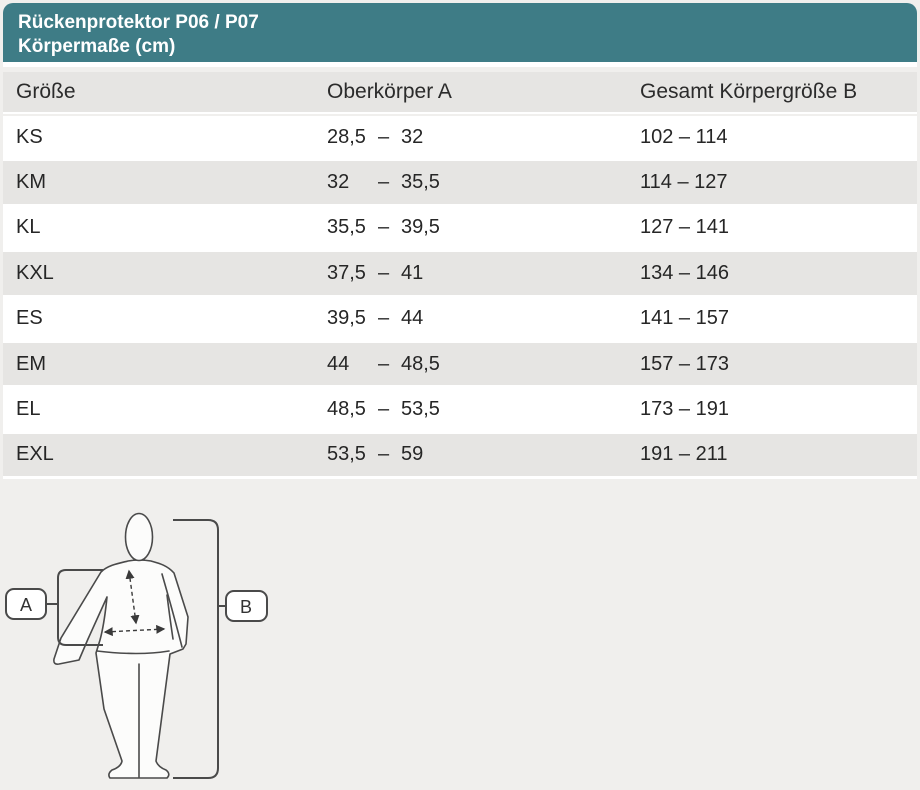 Image resolution: width=920 pixels, height=790 pixels. What do you see at coordinates (460, 411) in the screenshot?
I see `table-row: EL 48,5–53,5 173 – 191` at bounding box center [460, 411].